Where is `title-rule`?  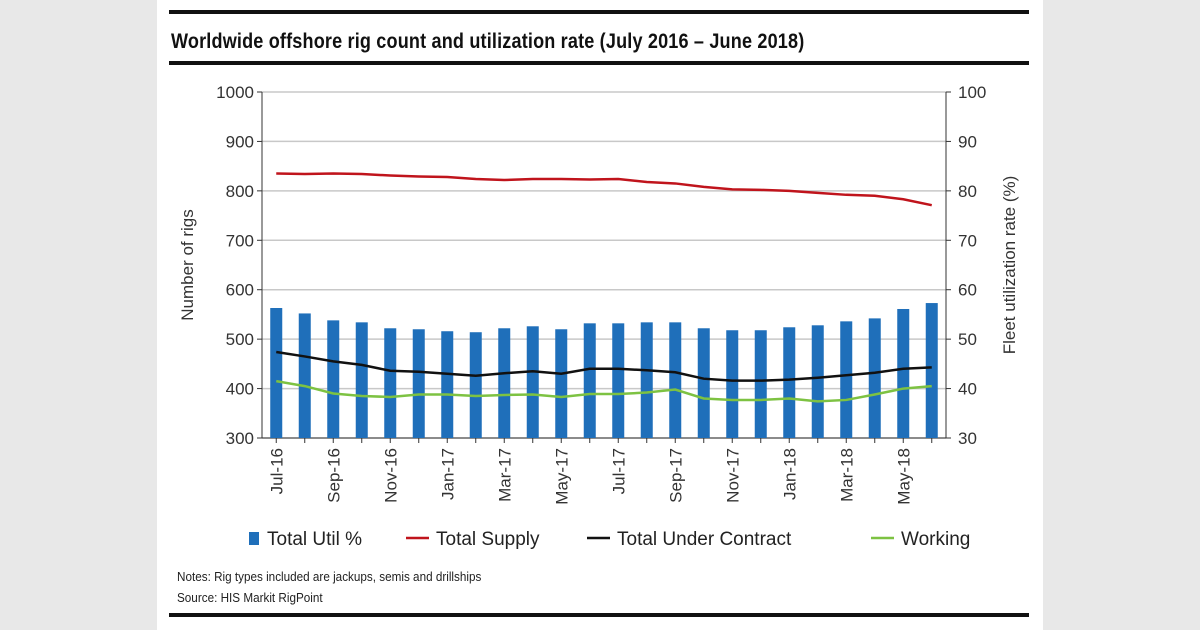
title-rule is located at coordinates (599, 63).